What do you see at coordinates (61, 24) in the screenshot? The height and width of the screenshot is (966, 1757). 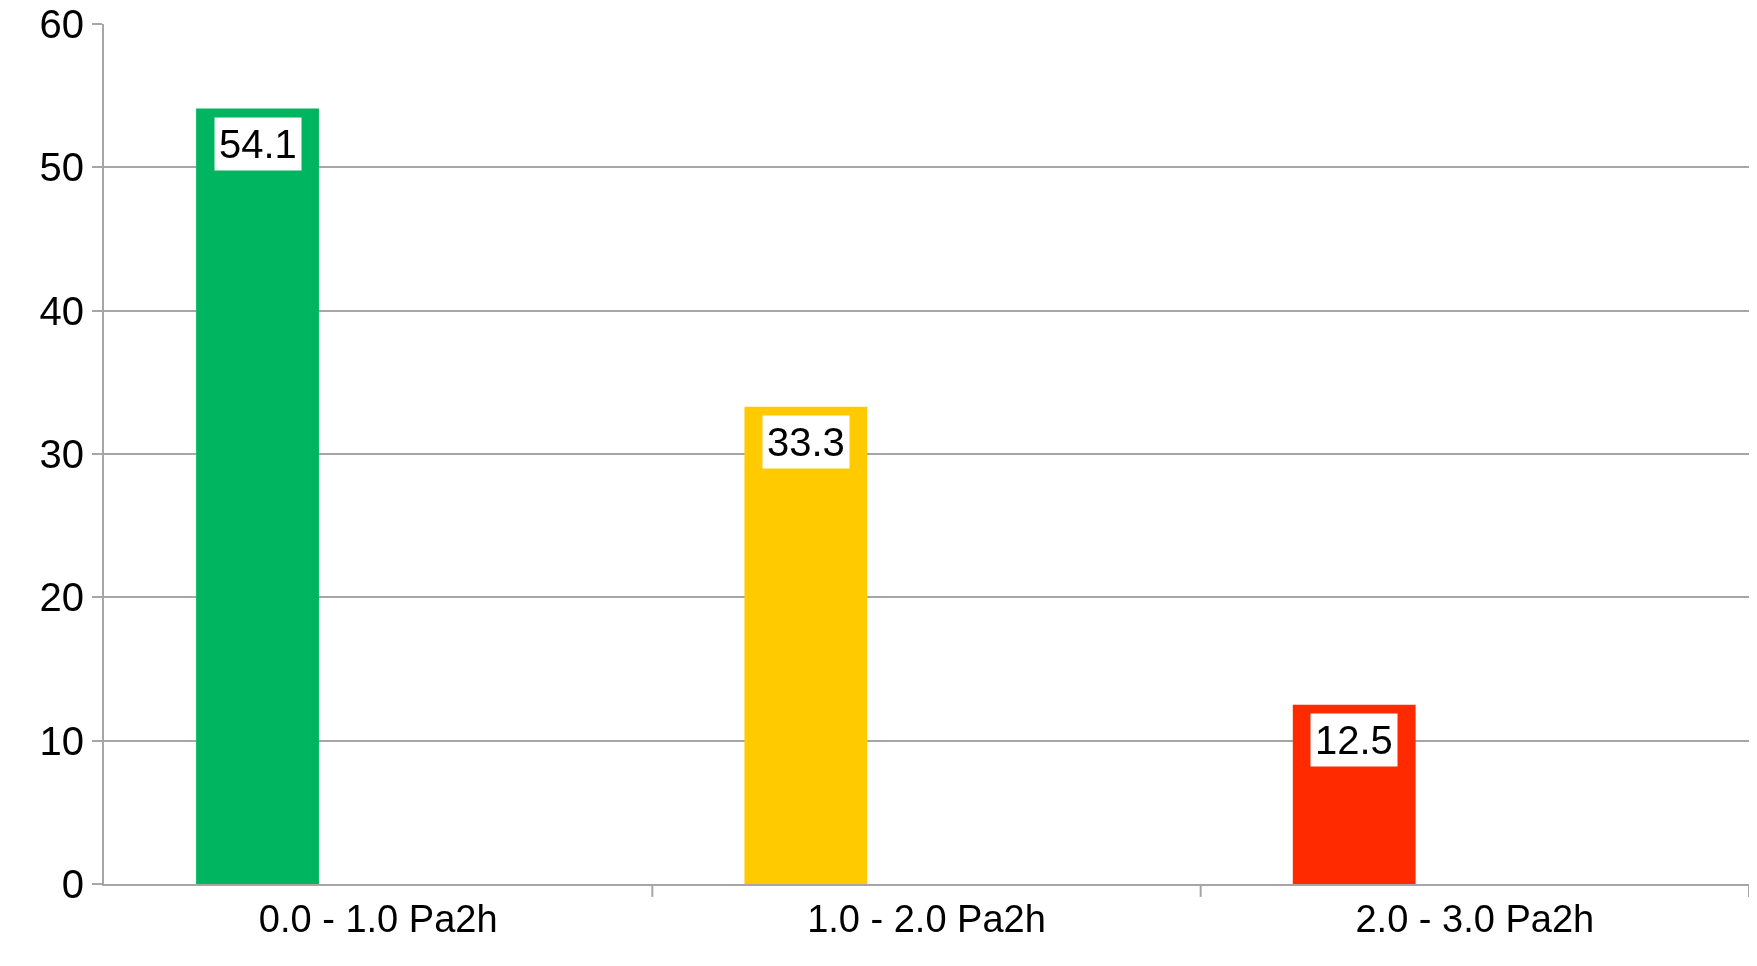 I see `y-tick-label: 60` at bounding box center [61, 24].